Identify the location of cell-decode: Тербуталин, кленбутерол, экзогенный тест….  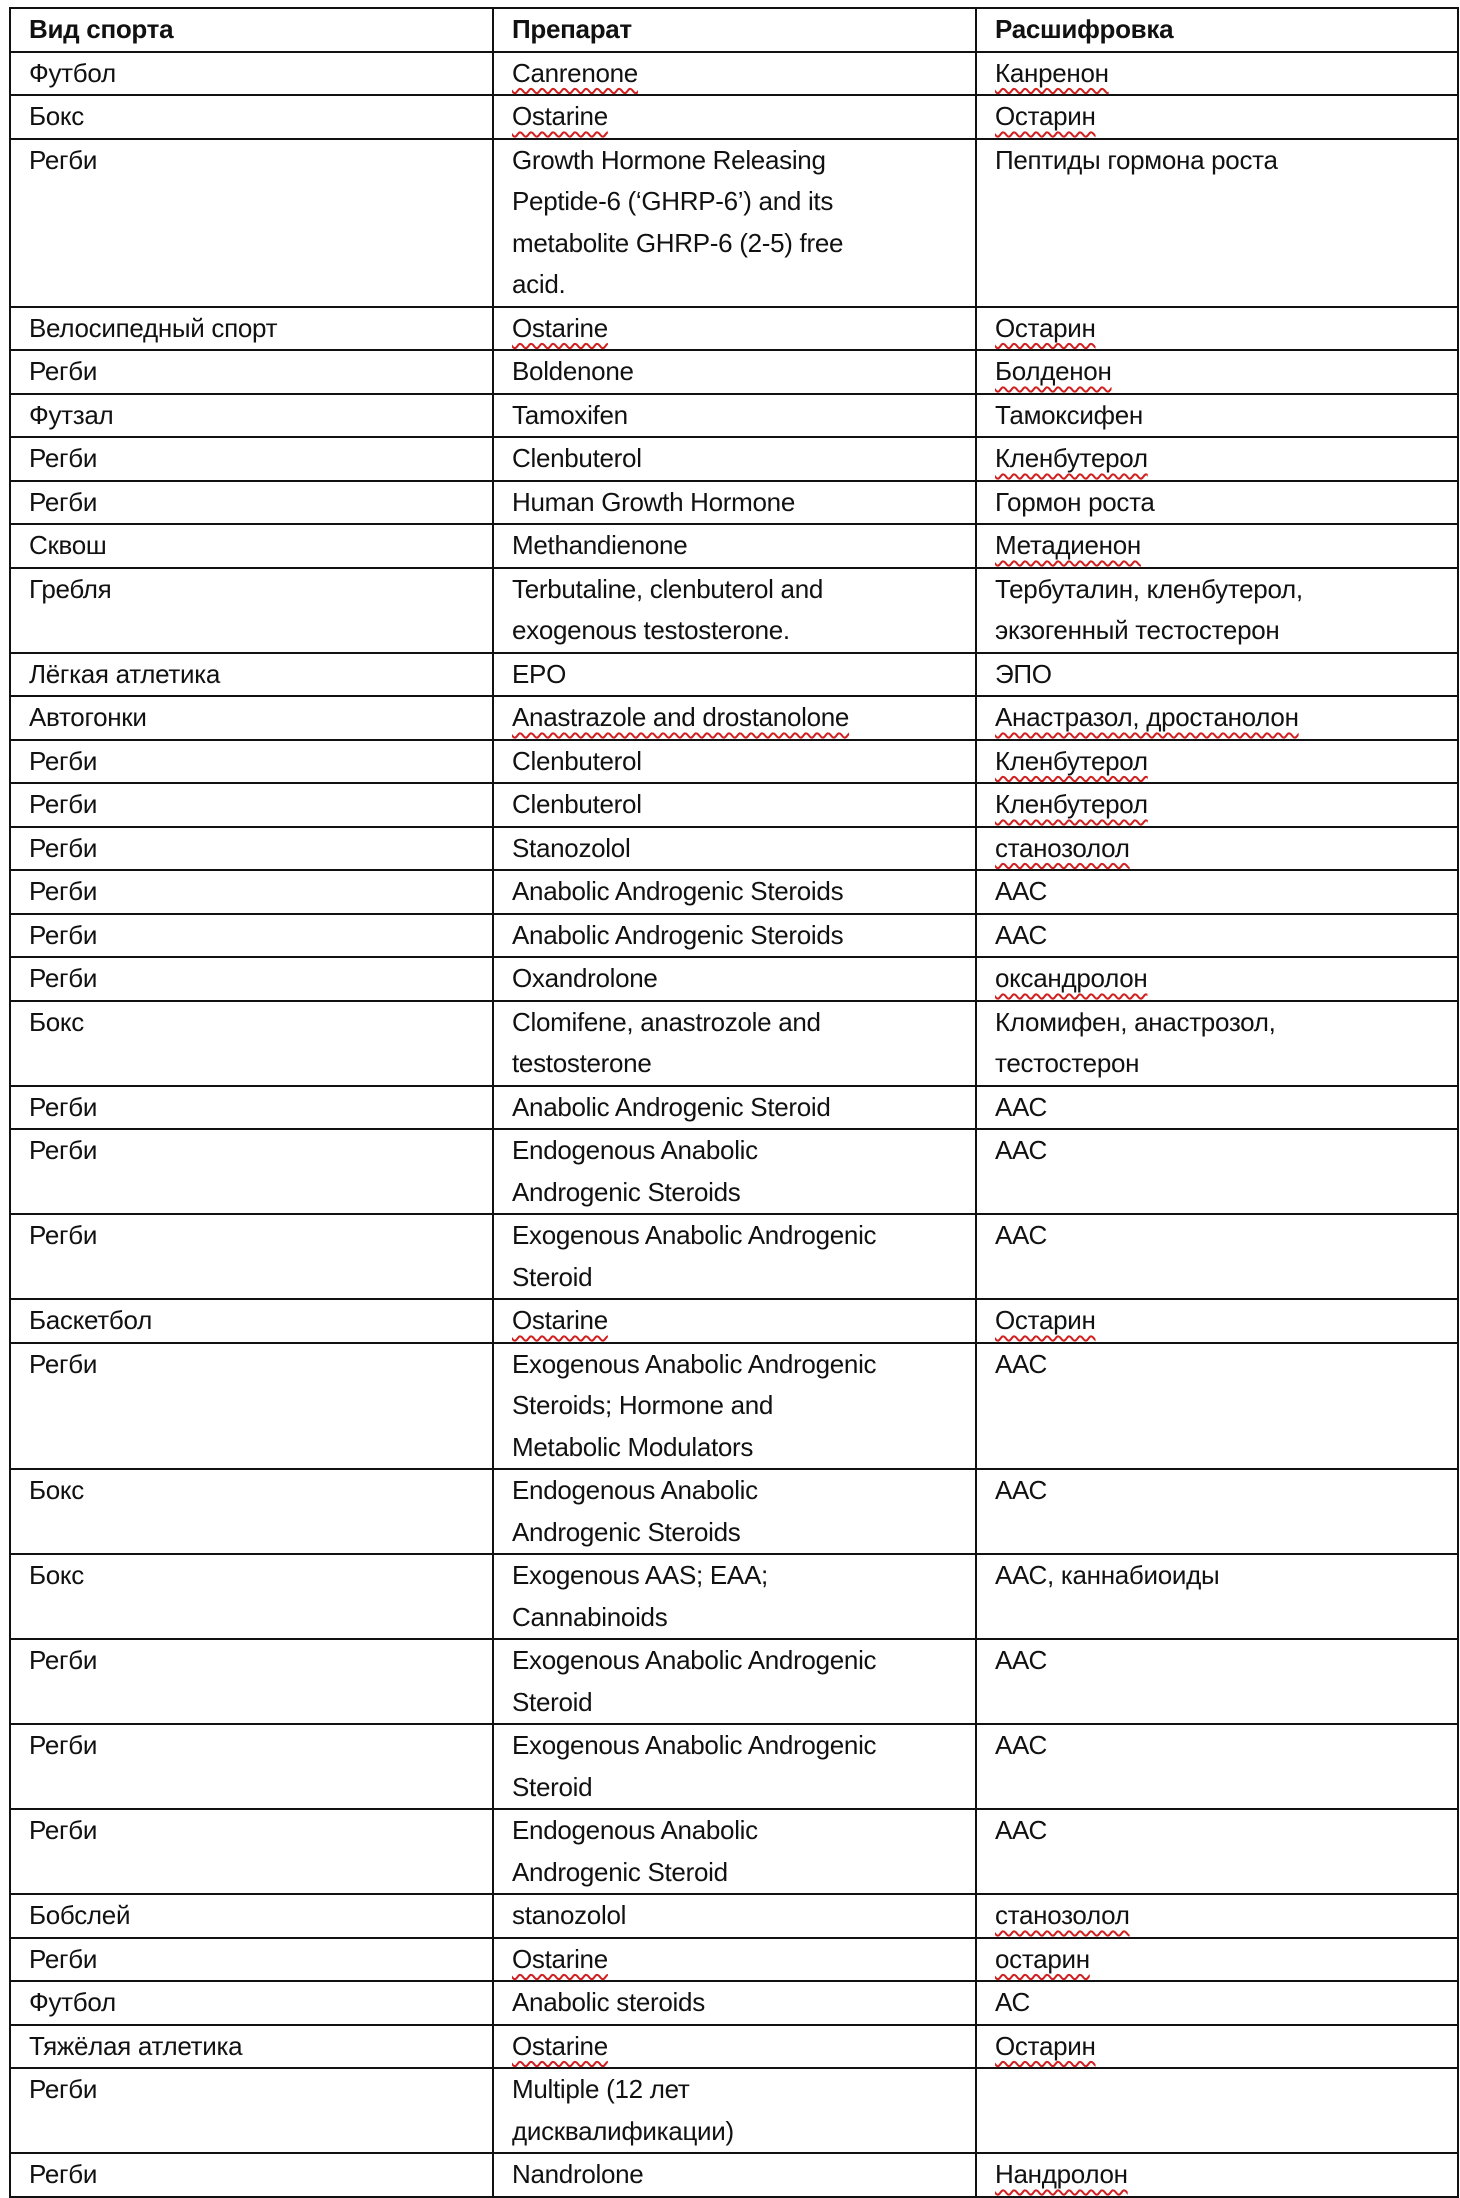
(1217, 610).